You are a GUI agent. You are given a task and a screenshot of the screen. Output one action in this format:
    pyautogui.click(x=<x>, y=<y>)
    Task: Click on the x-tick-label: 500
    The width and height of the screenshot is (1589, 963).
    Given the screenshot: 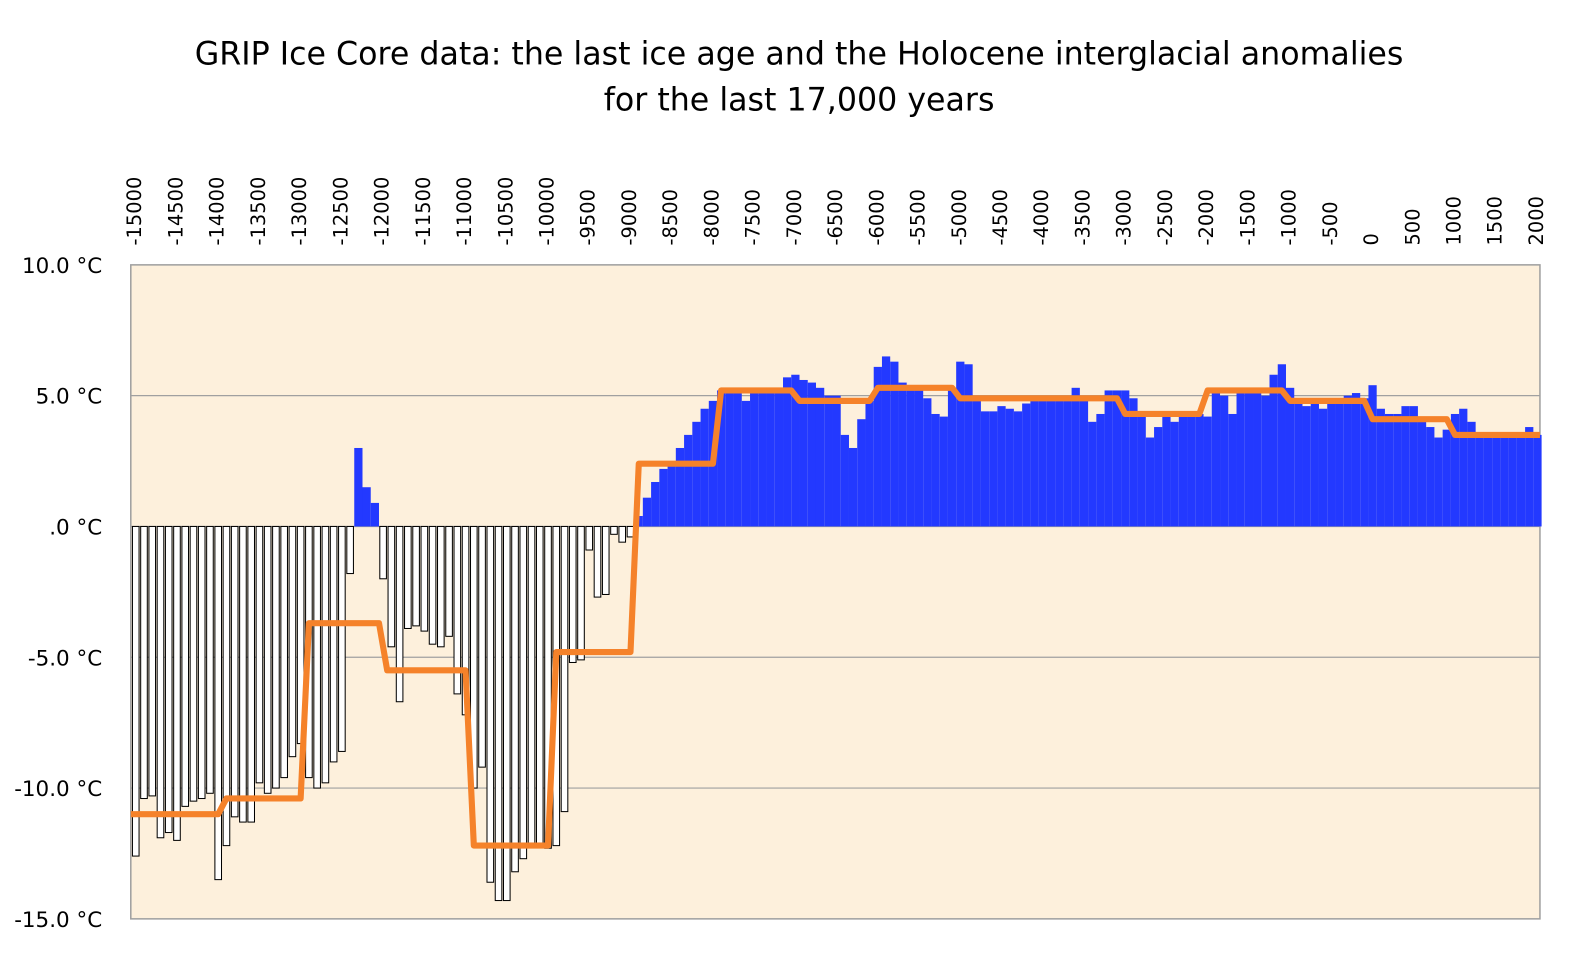 What is the action you would take?
    pyautogui.click(x=1412, y=226)
    